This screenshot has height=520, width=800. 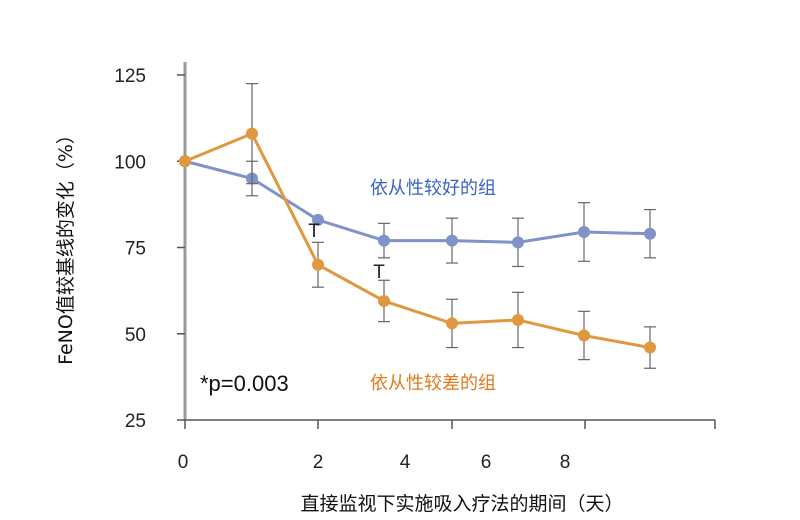 I want to click on y-tick-label: 125, so click(x=130, y=76).